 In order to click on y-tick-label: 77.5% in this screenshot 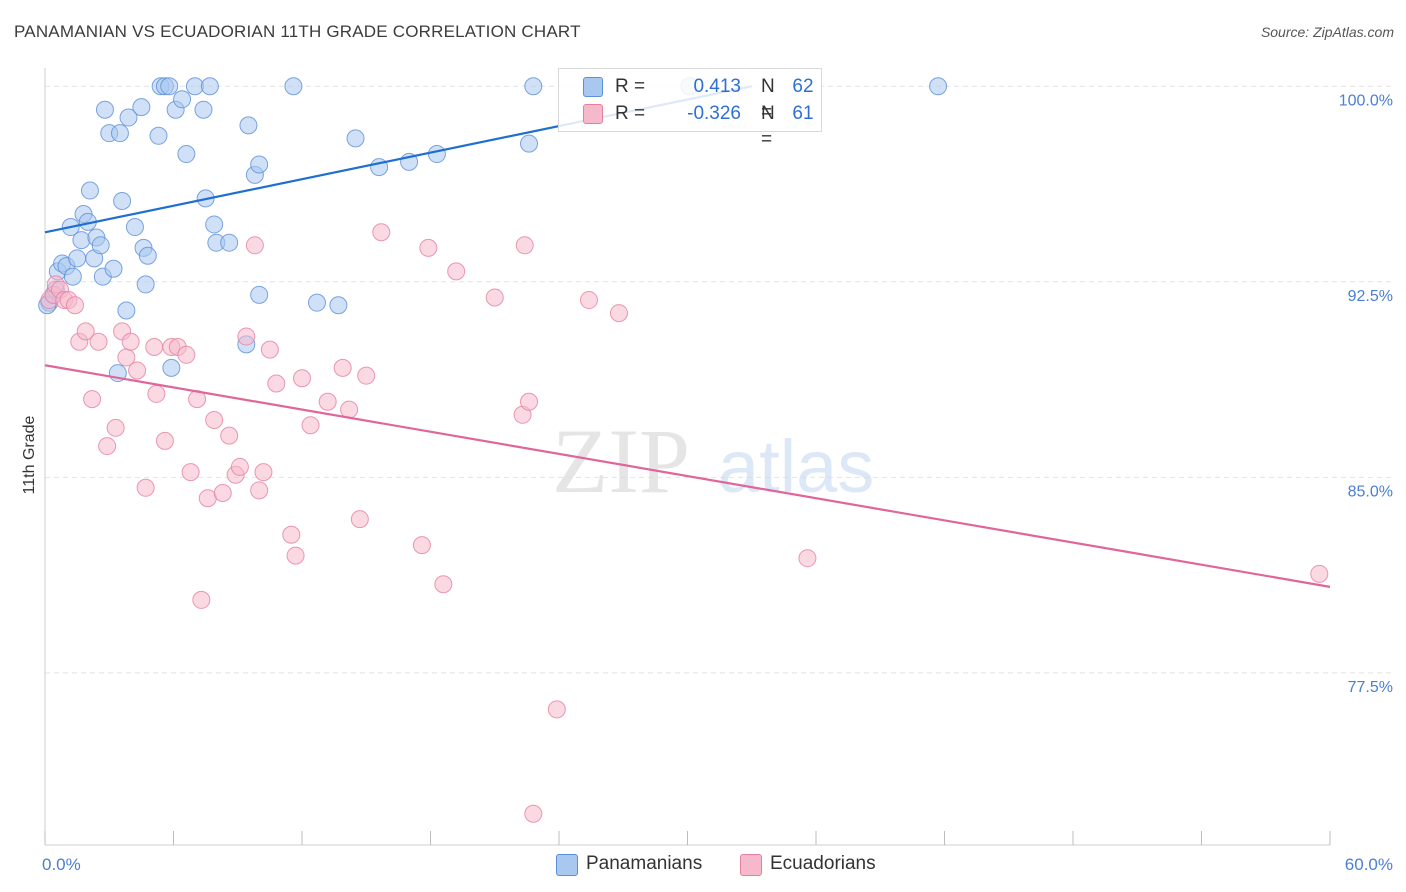, I will do `click(1370, 687)`.